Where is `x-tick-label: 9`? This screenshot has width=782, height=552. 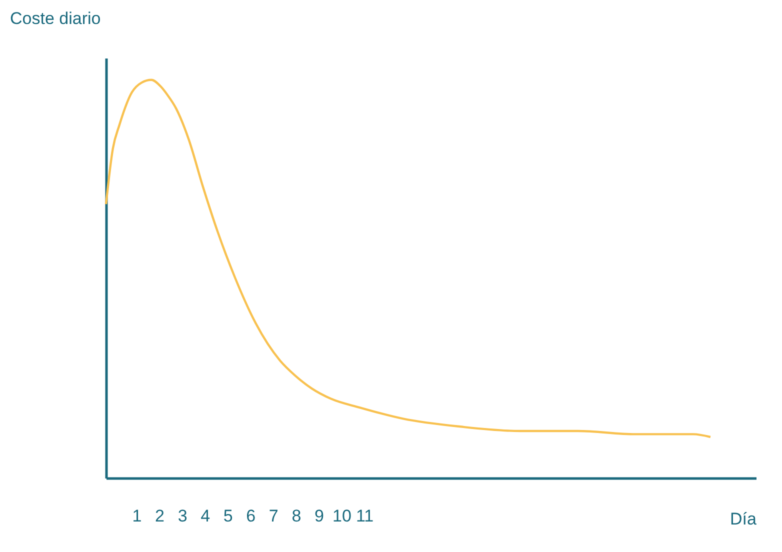 x-tick-label: 9 is located at coordinates (319, 516).